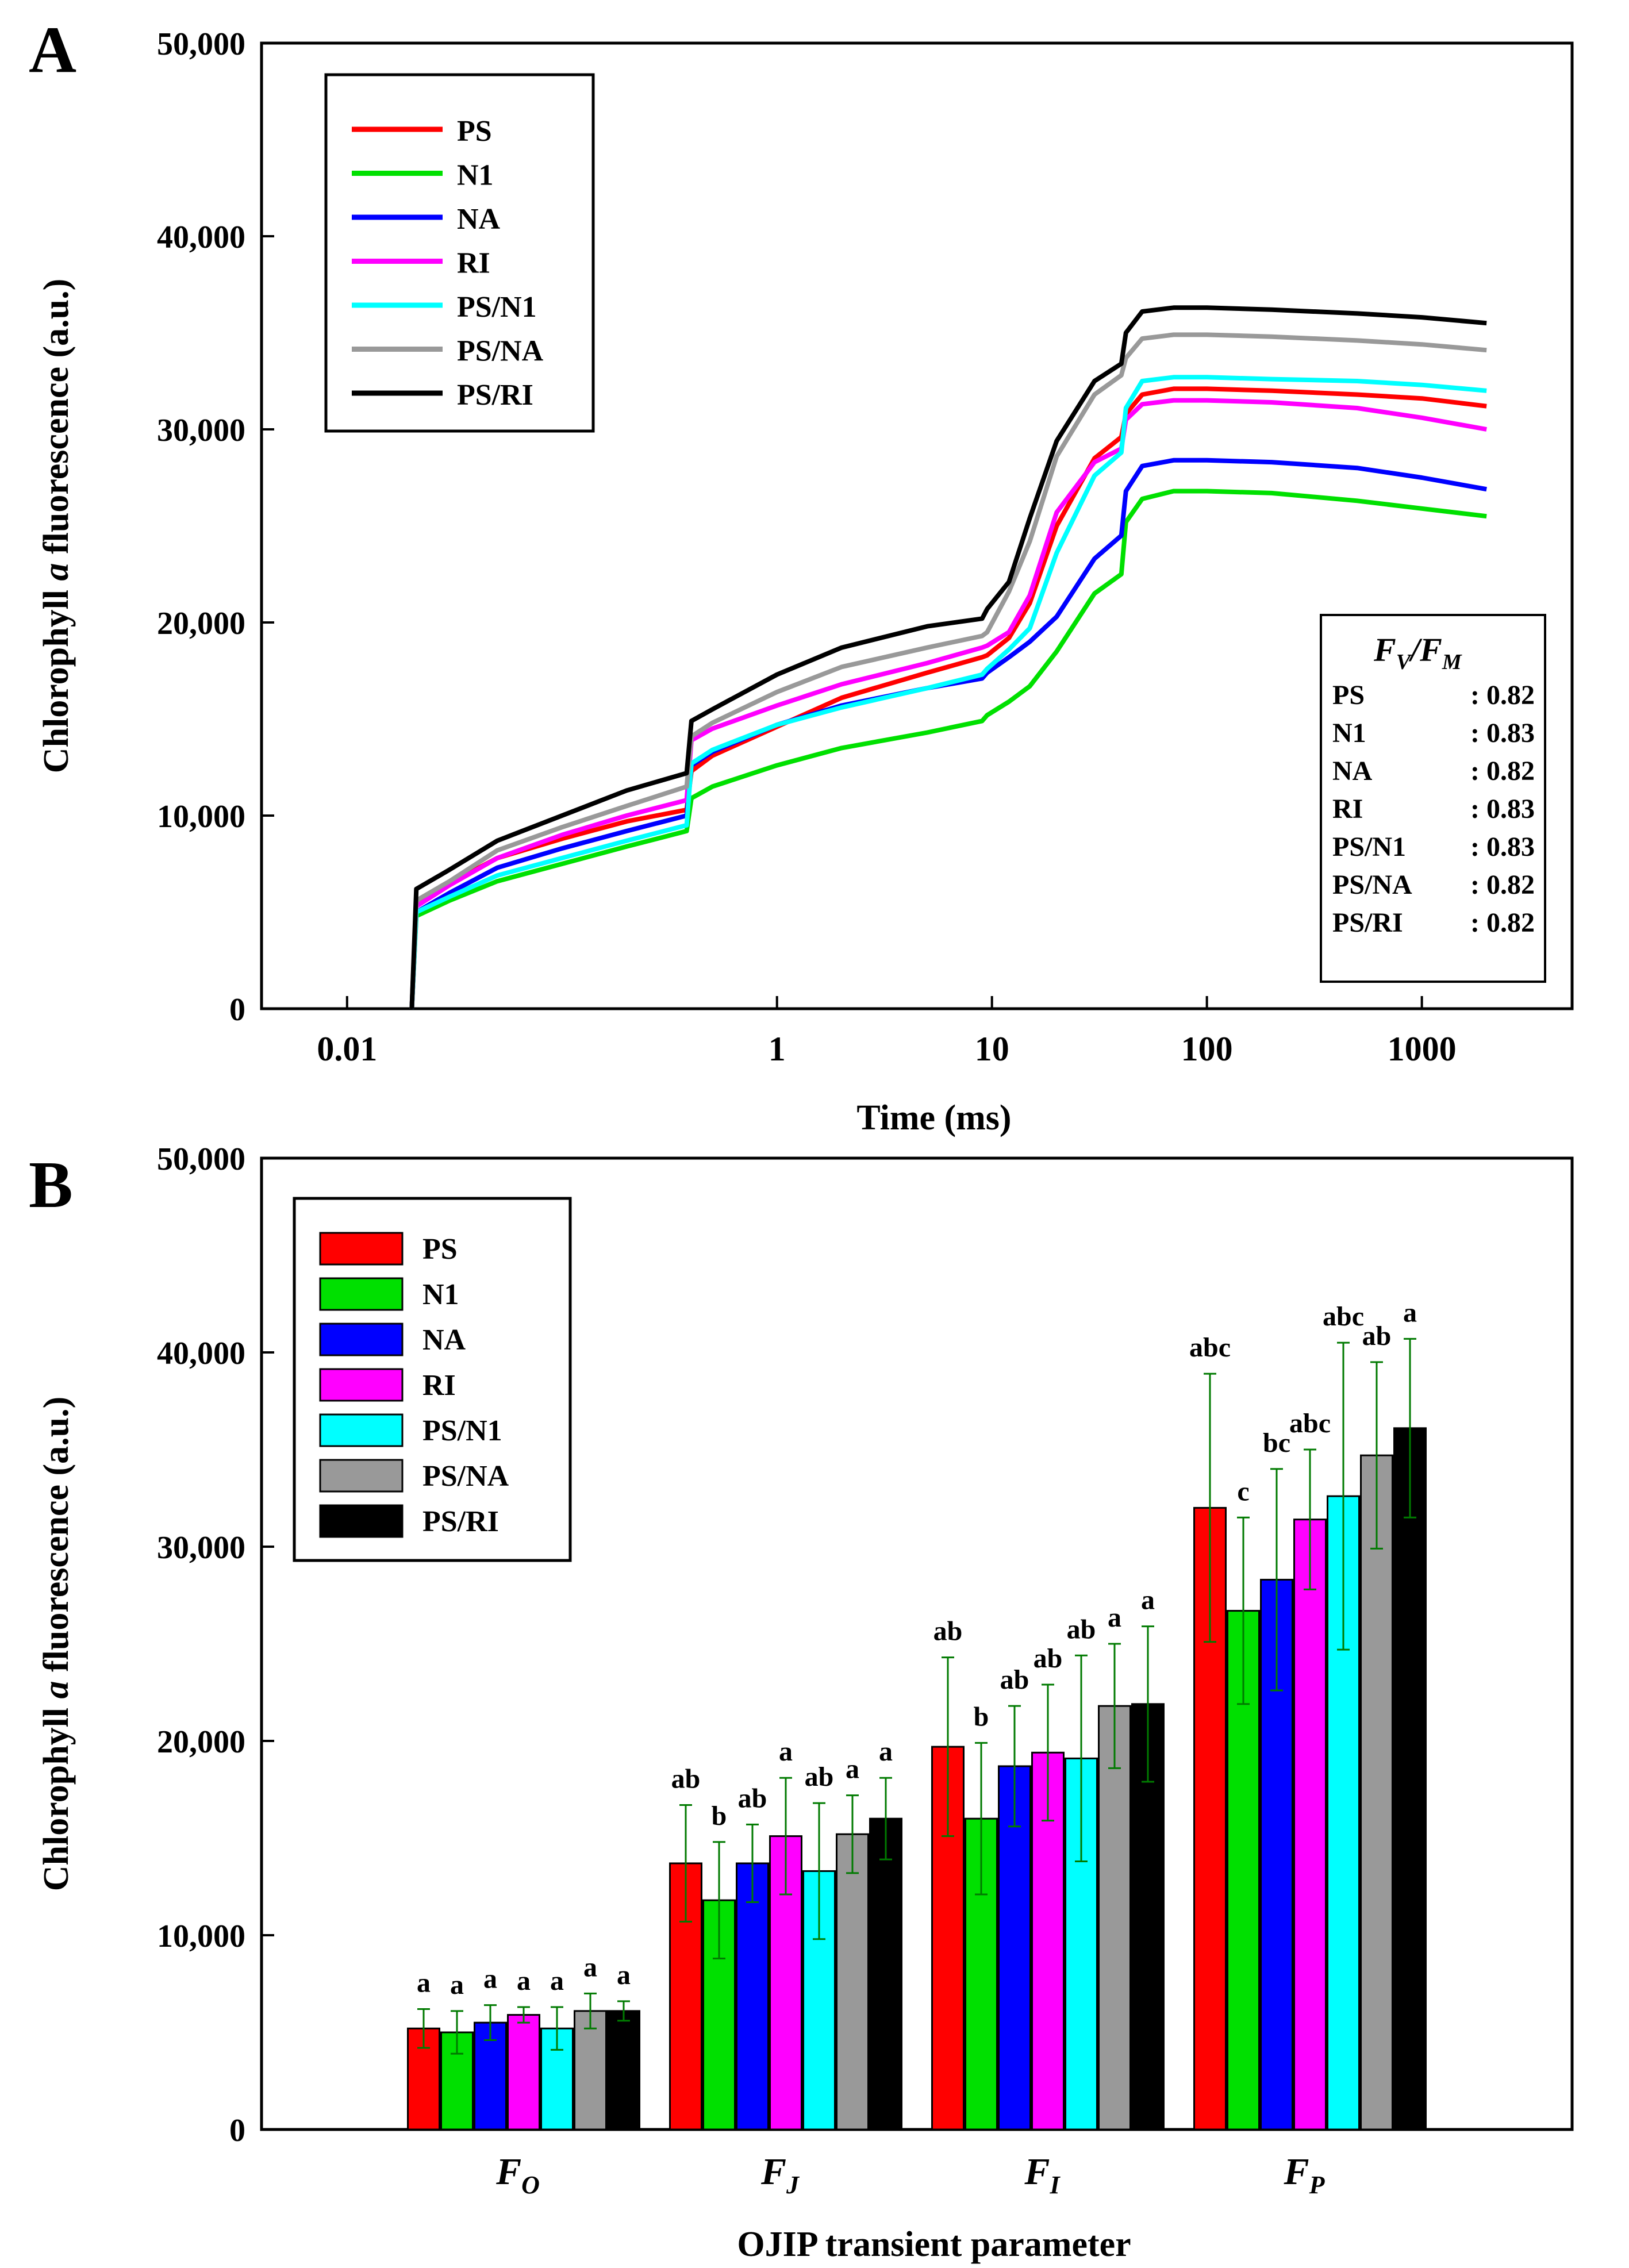 Image resolution: width=1629 pixels, height=2268 pixels. I want to click on fv-fm-row-label: N1, so click(1349, 733).